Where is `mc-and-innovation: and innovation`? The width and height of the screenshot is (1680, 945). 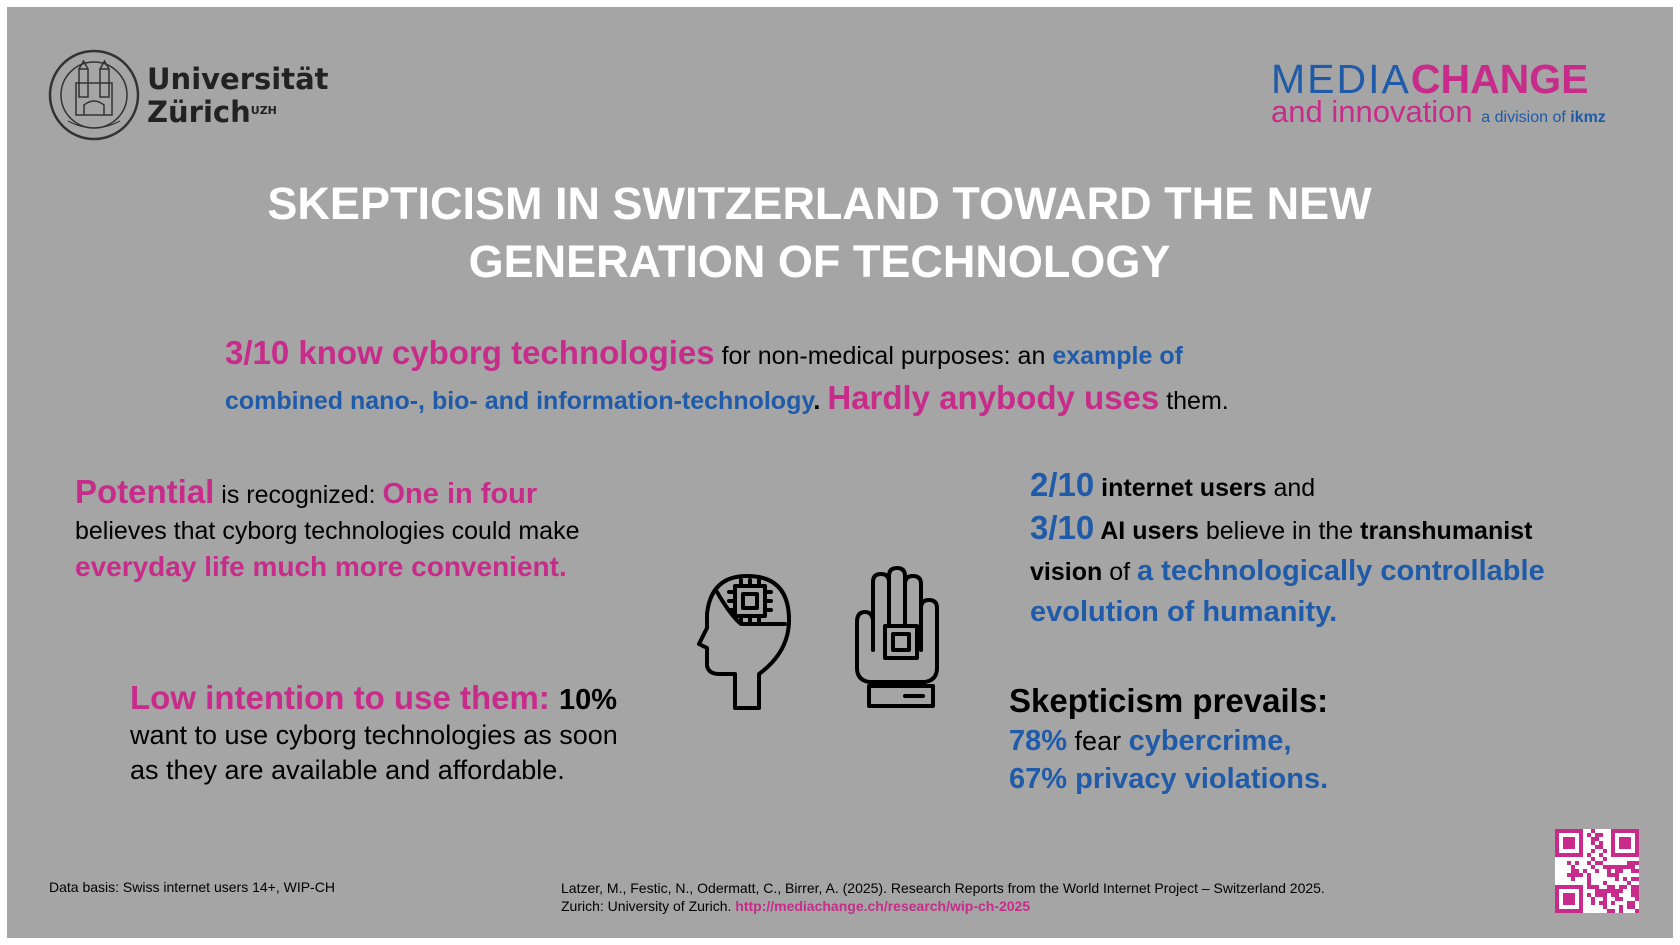
mc-and-innovation: and innovation is located at coordinates (1372, 111).